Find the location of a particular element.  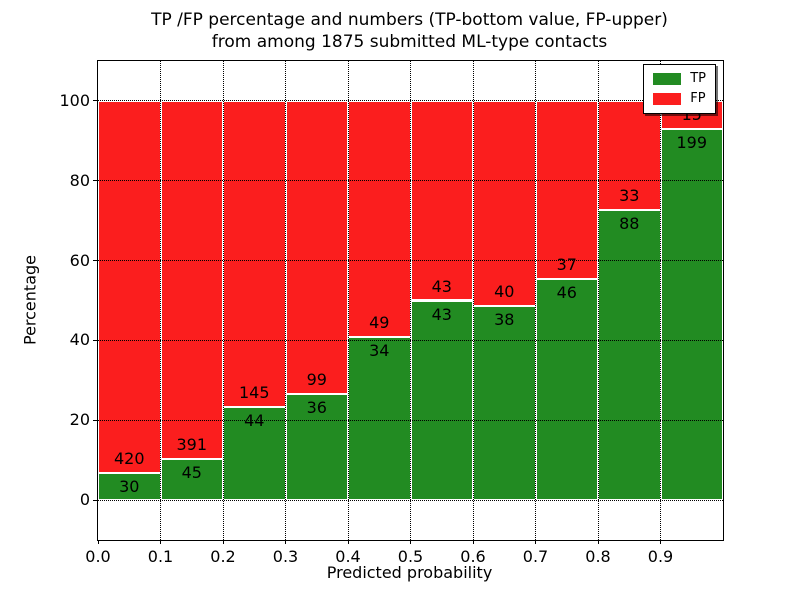

tp-count-label: 45 is located at coordinates (191, 472).